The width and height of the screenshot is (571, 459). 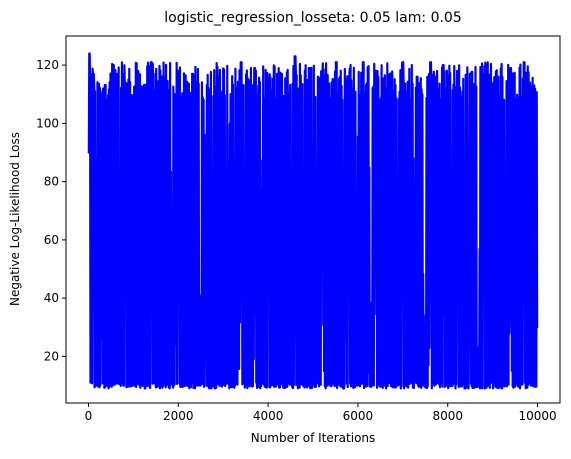 What do you see at coordinates (51, 356) in the screenshot?
I see `y-tick-label: 20` at bounding box center [51, 356].